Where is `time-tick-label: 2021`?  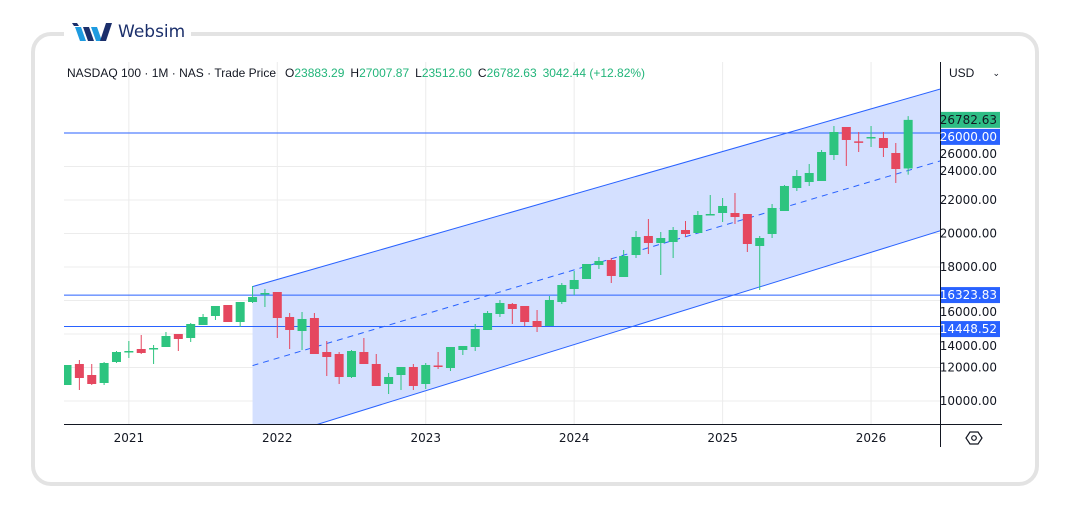
time-tick-label: 2021 is located at coordinates (129, 438).